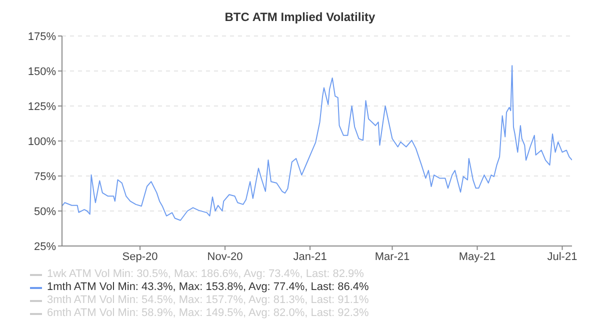 Image resolution: width=600 pixels, height=335 pixels. What do you see at coordinates (45, 212) in the screenshot?
I see `y-tick-label: 50%` at bounding box center [45, 212].